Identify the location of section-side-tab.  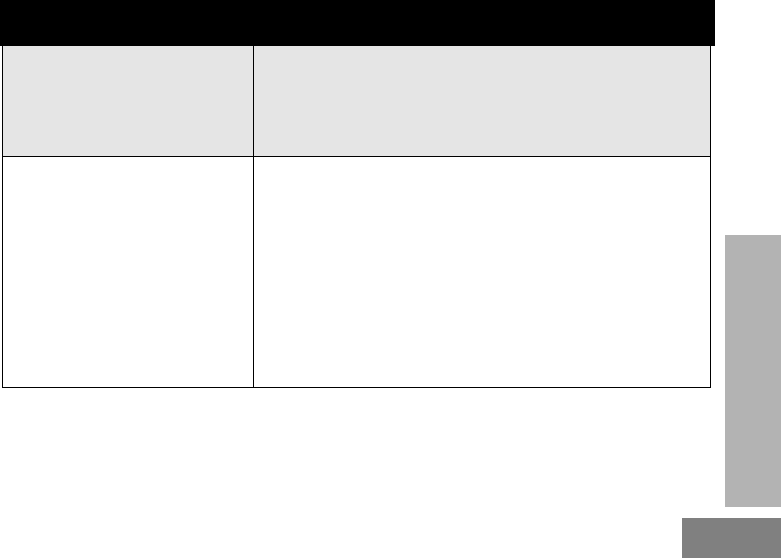
(753, 371).